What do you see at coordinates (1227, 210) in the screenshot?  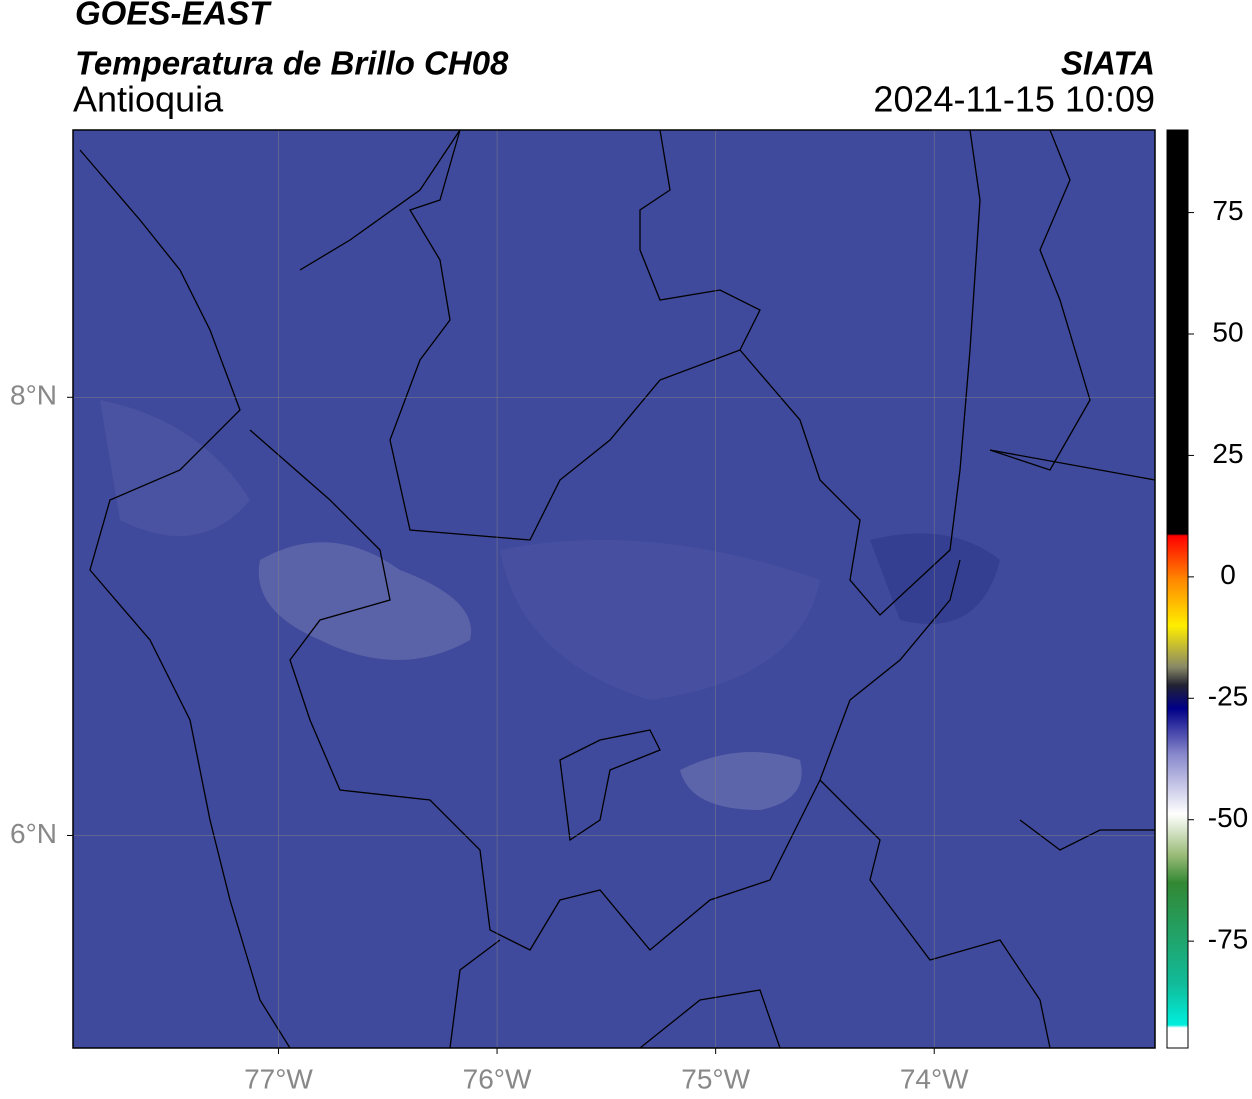 I see `colorbar-tick-label: 75` at bounding box center [1227, 210].